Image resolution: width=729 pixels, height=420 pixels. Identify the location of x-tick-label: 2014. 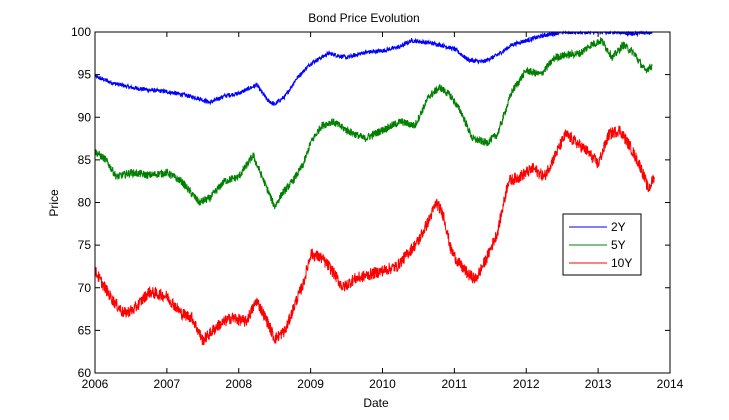
(670, 384).